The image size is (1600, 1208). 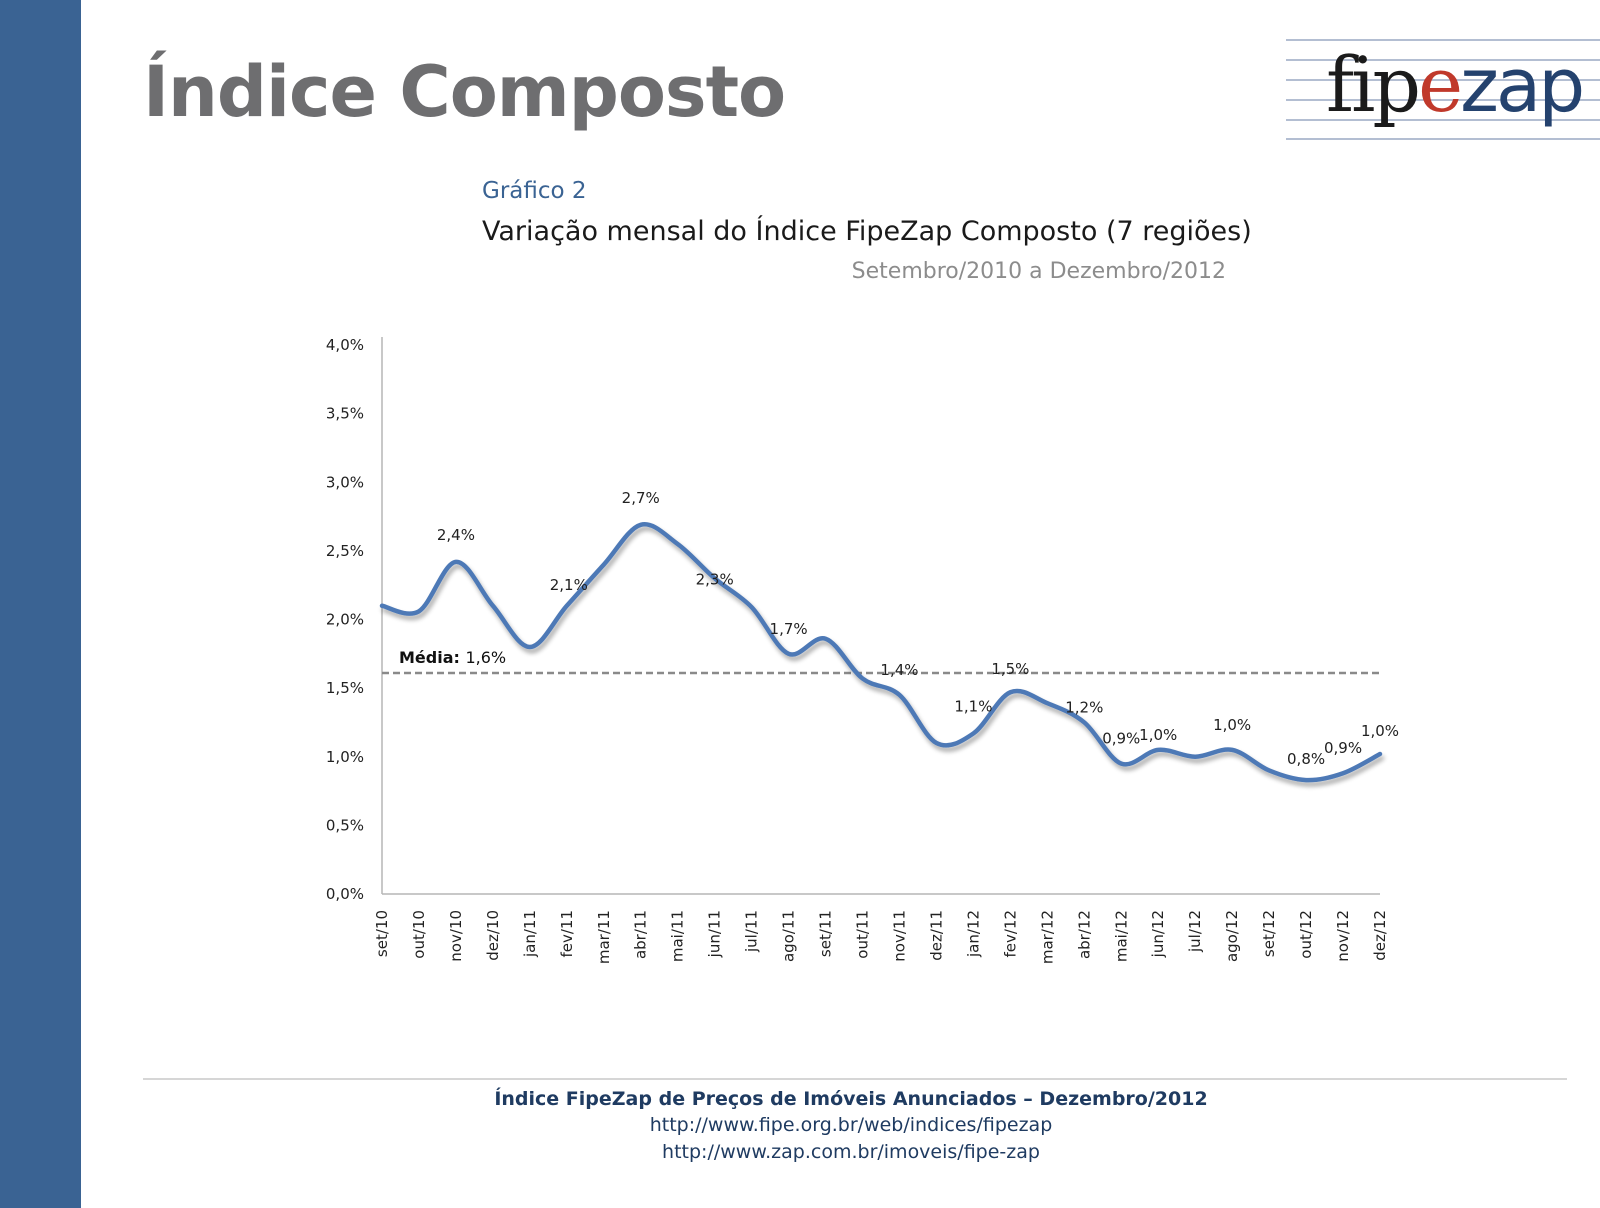 What do you see at coordinates (534, 191) in the screenshot?
I see `chart-label: Gráfico 2` at bounding box center [534, 191].